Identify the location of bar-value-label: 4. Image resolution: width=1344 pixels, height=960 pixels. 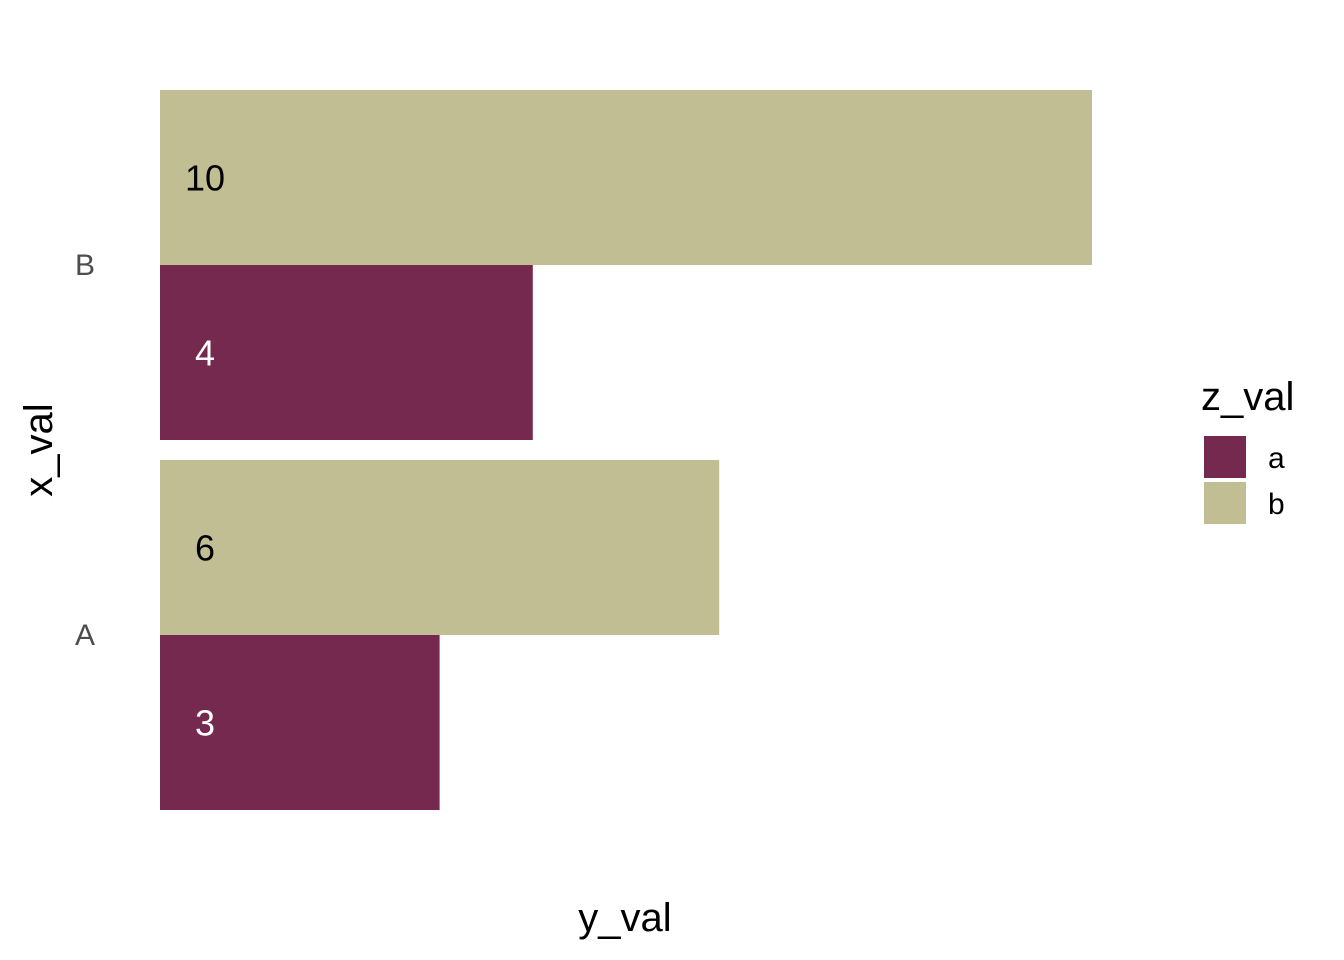
(205, 353).